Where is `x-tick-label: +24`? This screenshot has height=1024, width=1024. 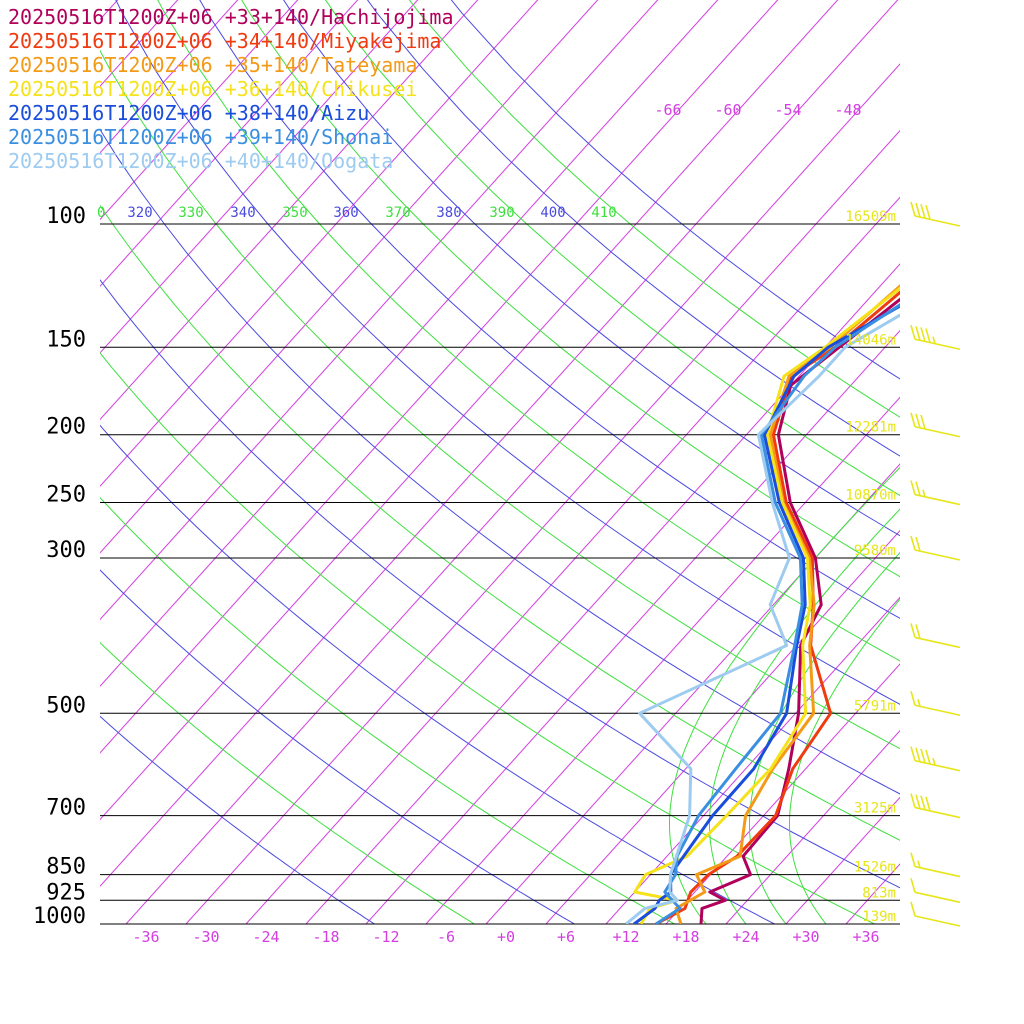
x-tick-label: +24 is located at coordinates (745, 937).